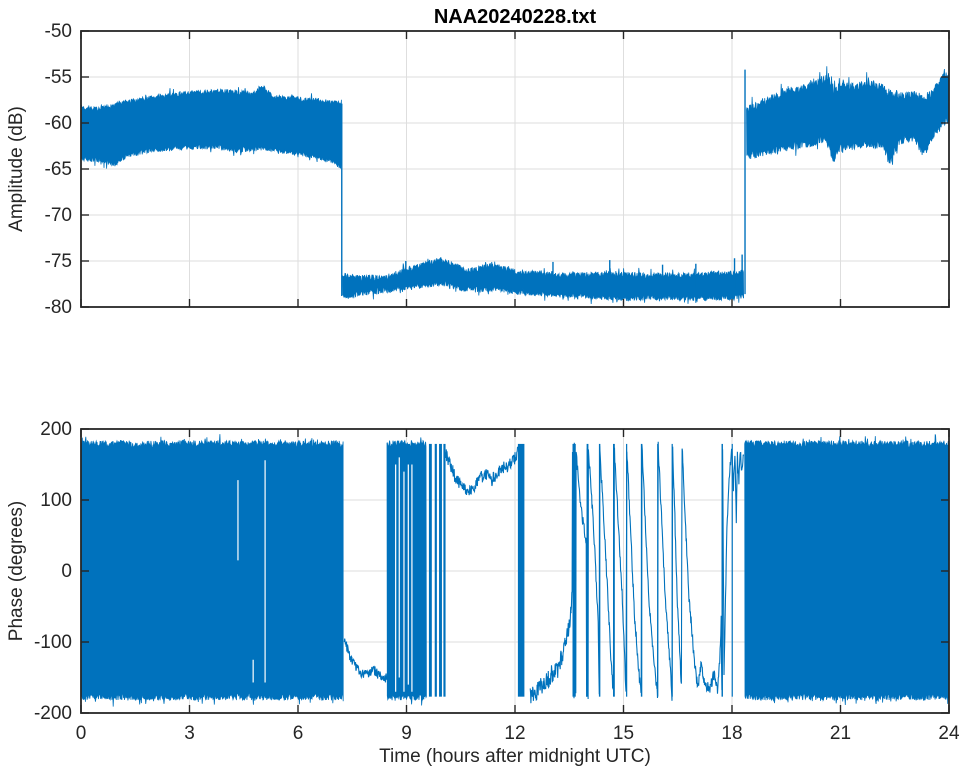 This screenshot has height=778, width=964. What do you see at coordinates (58, 77) in the screenshot?
I see `y-tick-label: -55` at bounding box center [58, 77].